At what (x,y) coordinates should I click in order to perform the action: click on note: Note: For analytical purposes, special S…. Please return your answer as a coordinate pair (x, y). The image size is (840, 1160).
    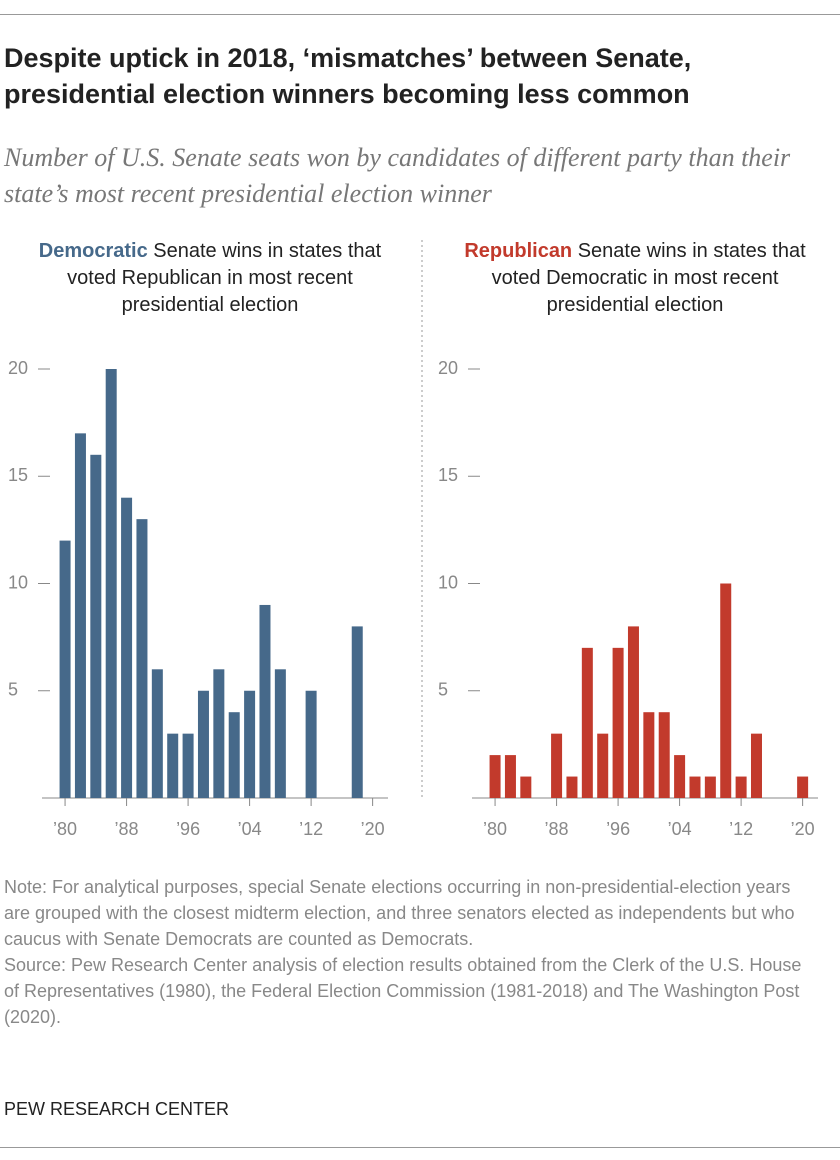
    Looking at the image, I should click on (399, 913).